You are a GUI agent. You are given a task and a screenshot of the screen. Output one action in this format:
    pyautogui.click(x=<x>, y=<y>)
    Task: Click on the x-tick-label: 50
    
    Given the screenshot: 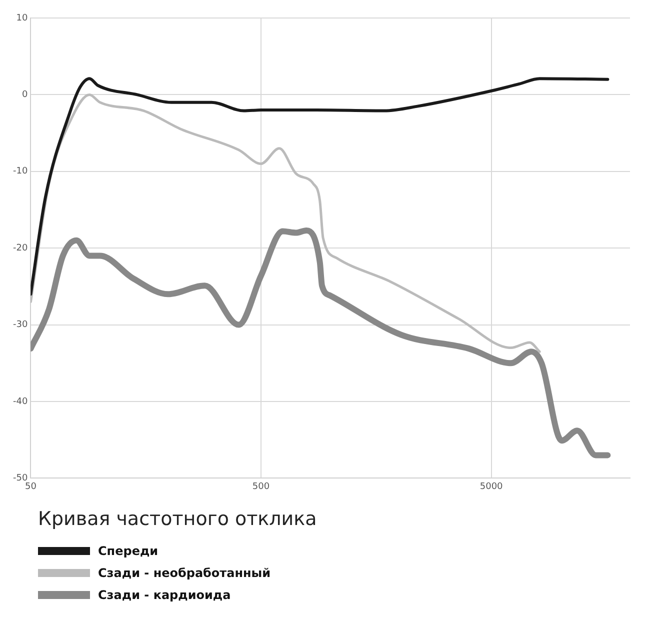 What is the action you would take?
    pyautogui.click(x=30, y=487)
    